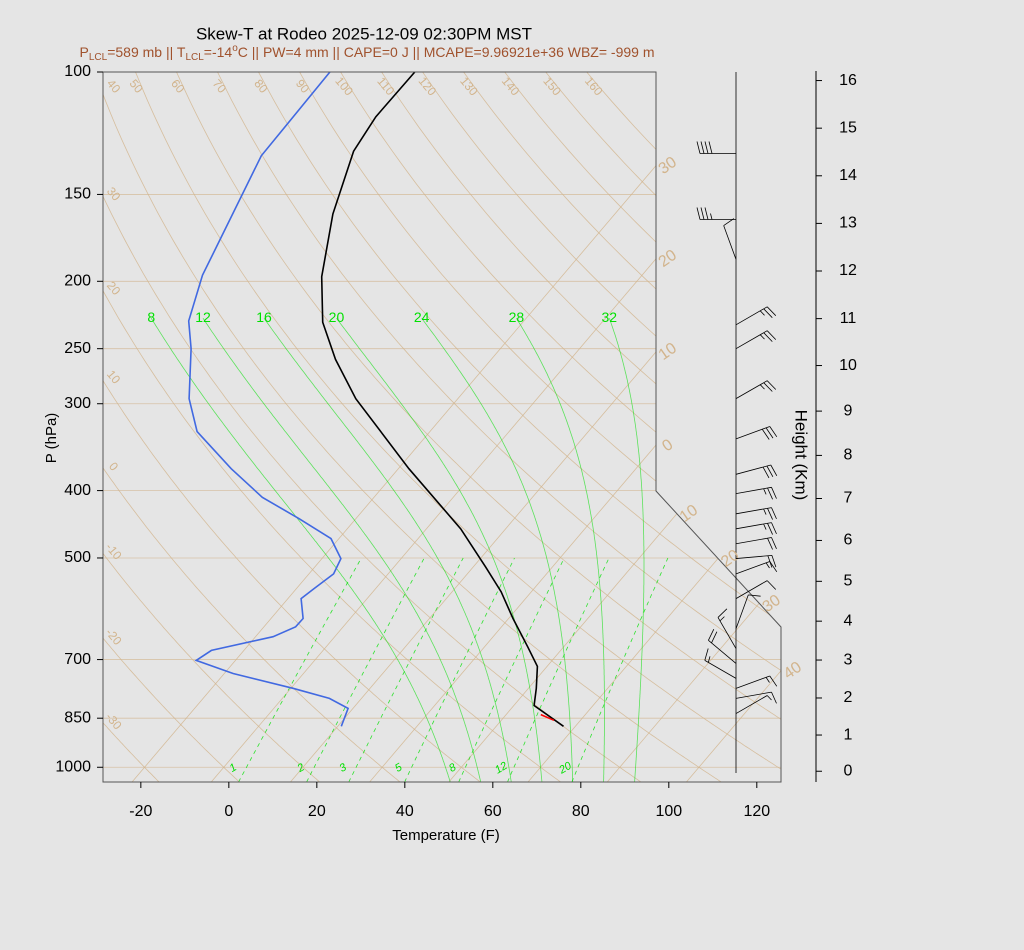 This screenshot has width=1024, height=950. What do you see at coordinates (77, 281) in the screenshot?
I see `y-tick-label: 200` at bounding box center [77, 281].